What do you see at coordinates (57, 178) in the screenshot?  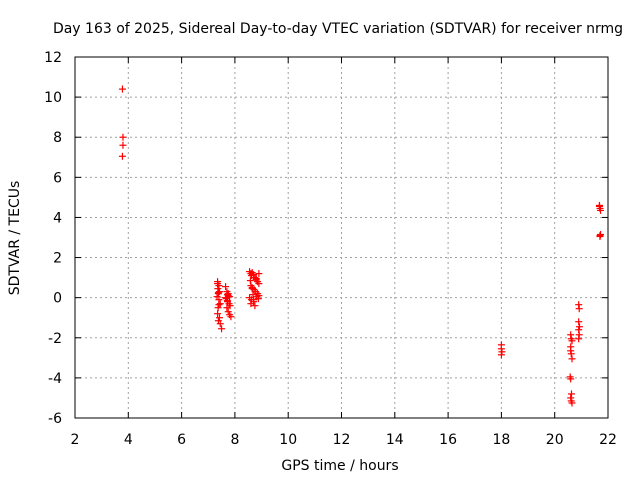 I see `y-tick-label: 6` at bounding box center [57, 178].